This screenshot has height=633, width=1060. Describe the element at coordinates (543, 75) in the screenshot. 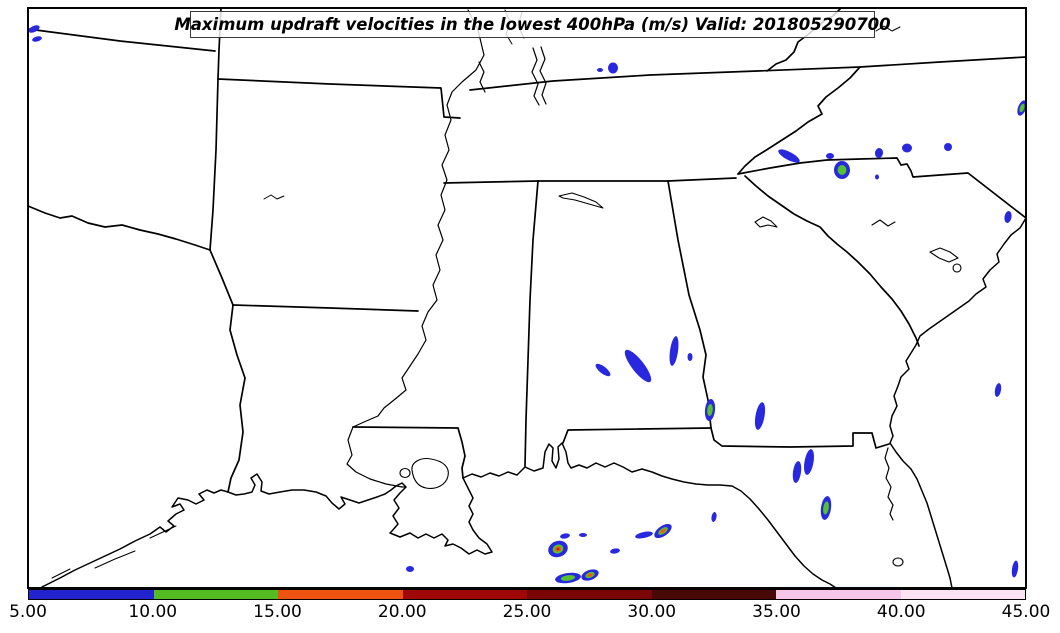

I see `tennessee-river-b` at that location.